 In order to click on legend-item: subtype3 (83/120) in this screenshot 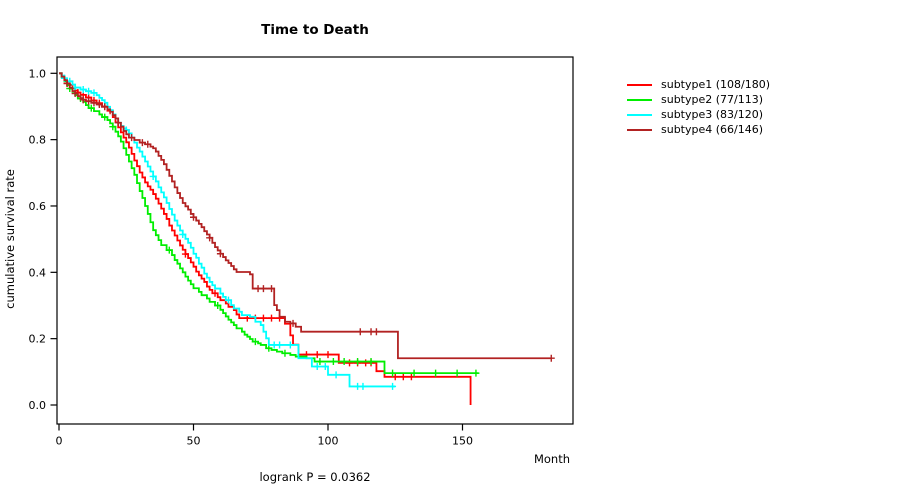, I will do `click(698, 114)`.